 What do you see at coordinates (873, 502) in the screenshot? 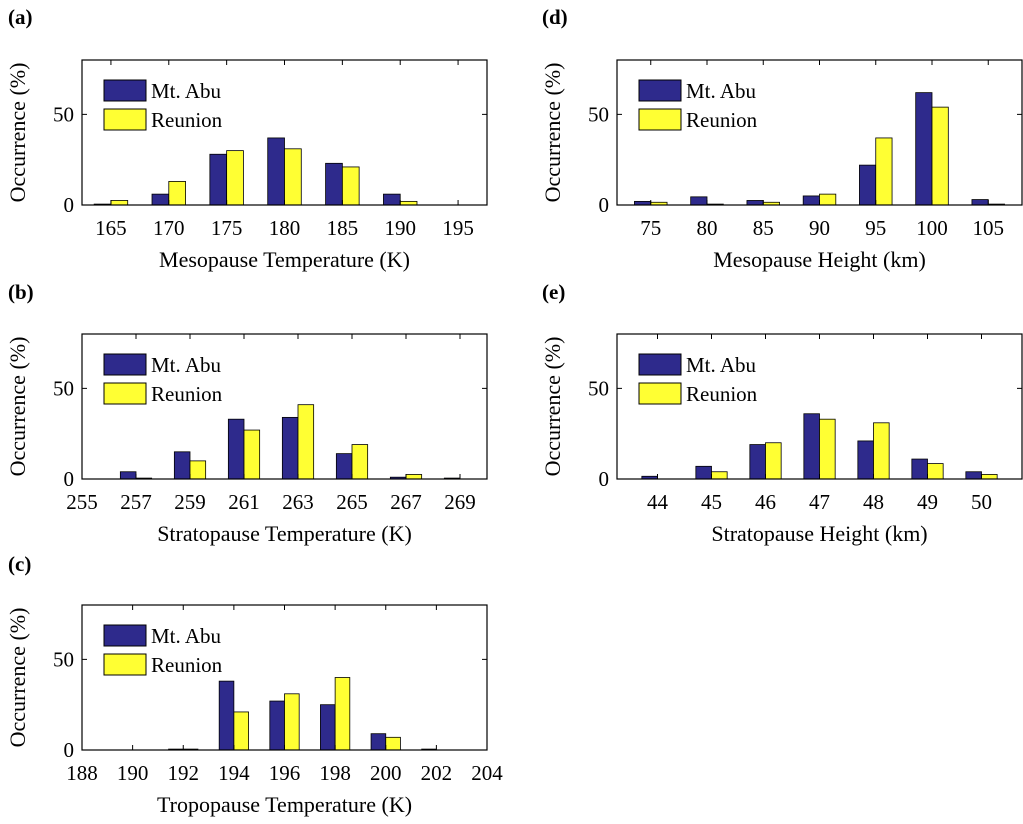
I see `x-tick-label: 48` at bounding box center [873, 502].